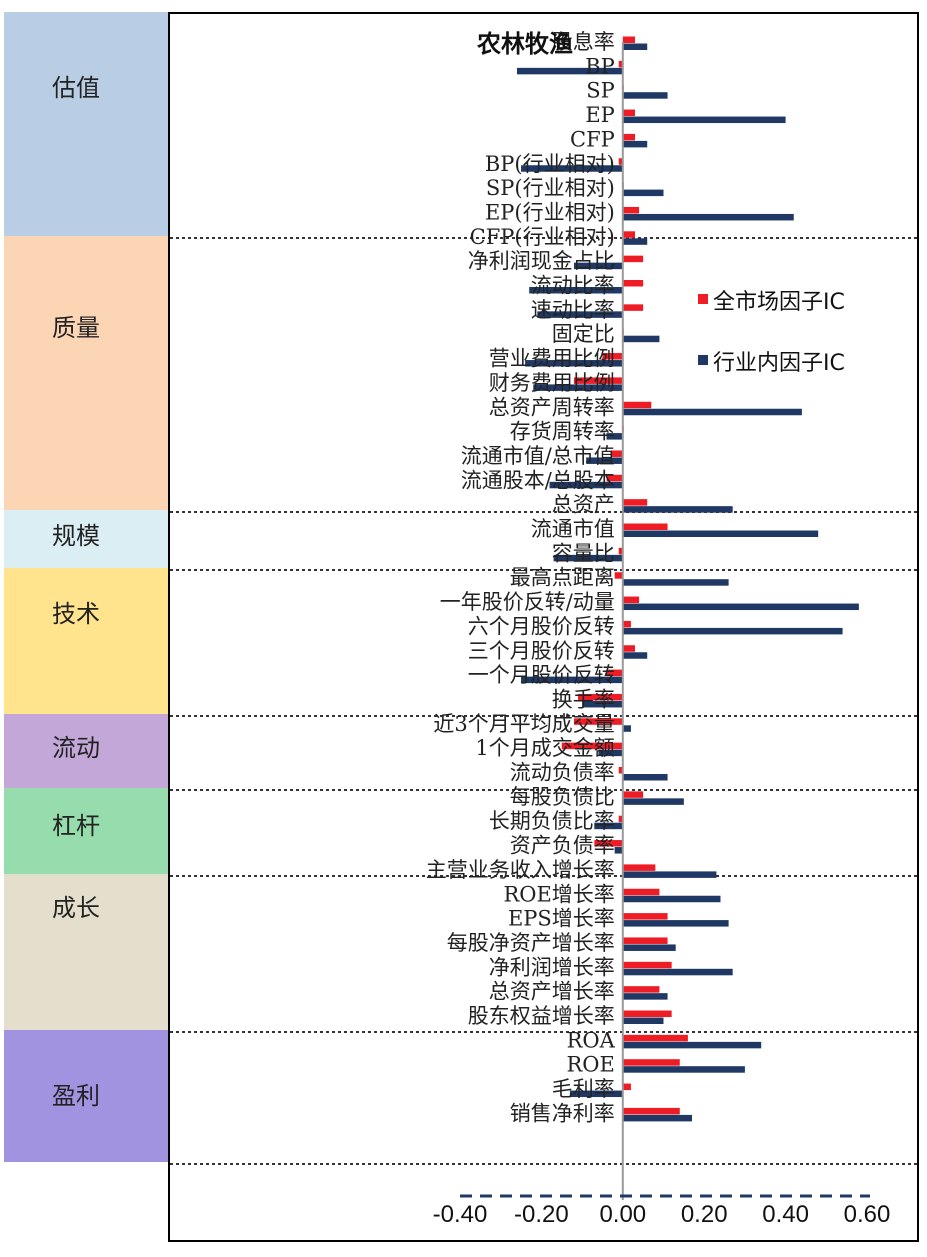  I want to click on row-label: 最高点距离, so click(562, 578).